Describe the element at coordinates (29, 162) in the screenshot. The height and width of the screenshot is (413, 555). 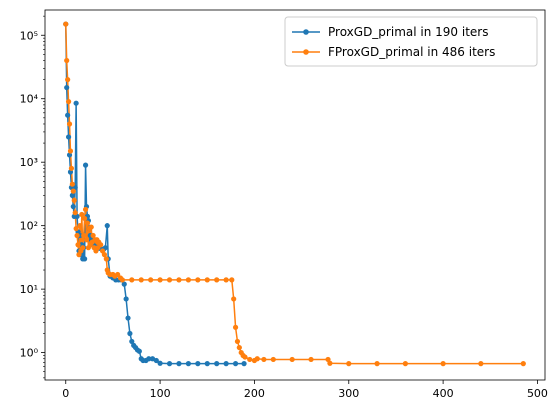
I see `y-tick-label: 10³` at that location.